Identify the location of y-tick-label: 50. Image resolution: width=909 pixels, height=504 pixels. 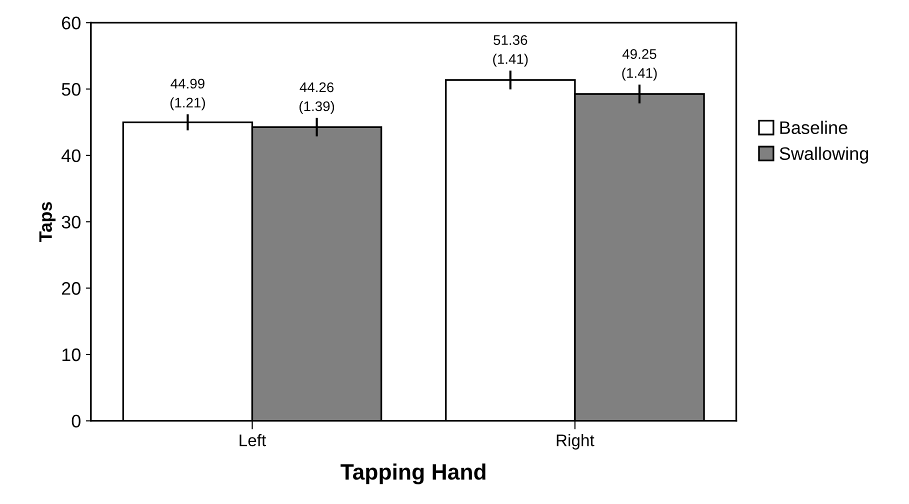
(71, 89).